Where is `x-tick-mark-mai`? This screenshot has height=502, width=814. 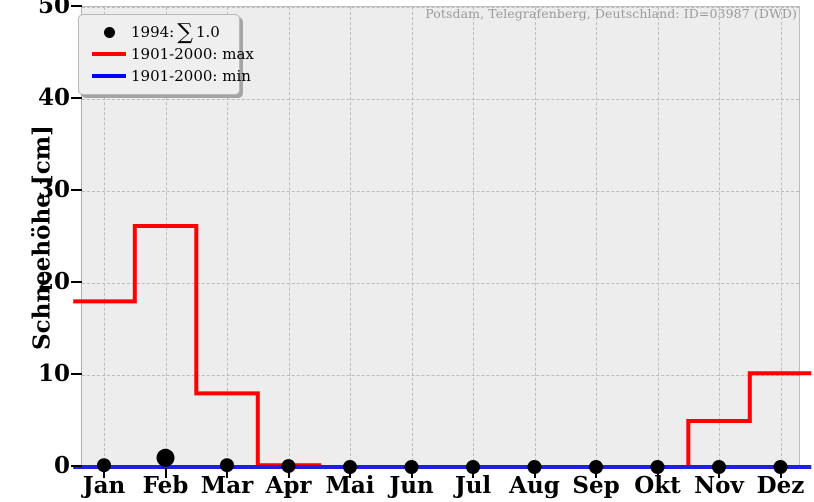
x-tick-mark-mai is located at coordinates (350, 473).